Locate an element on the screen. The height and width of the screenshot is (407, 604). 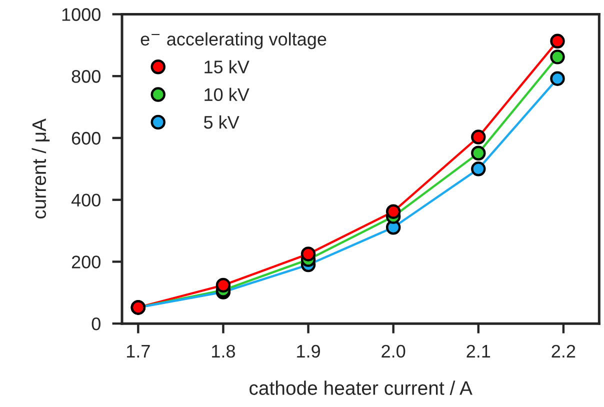
y-tick-label: 0 is located at coordinates (96, 324).